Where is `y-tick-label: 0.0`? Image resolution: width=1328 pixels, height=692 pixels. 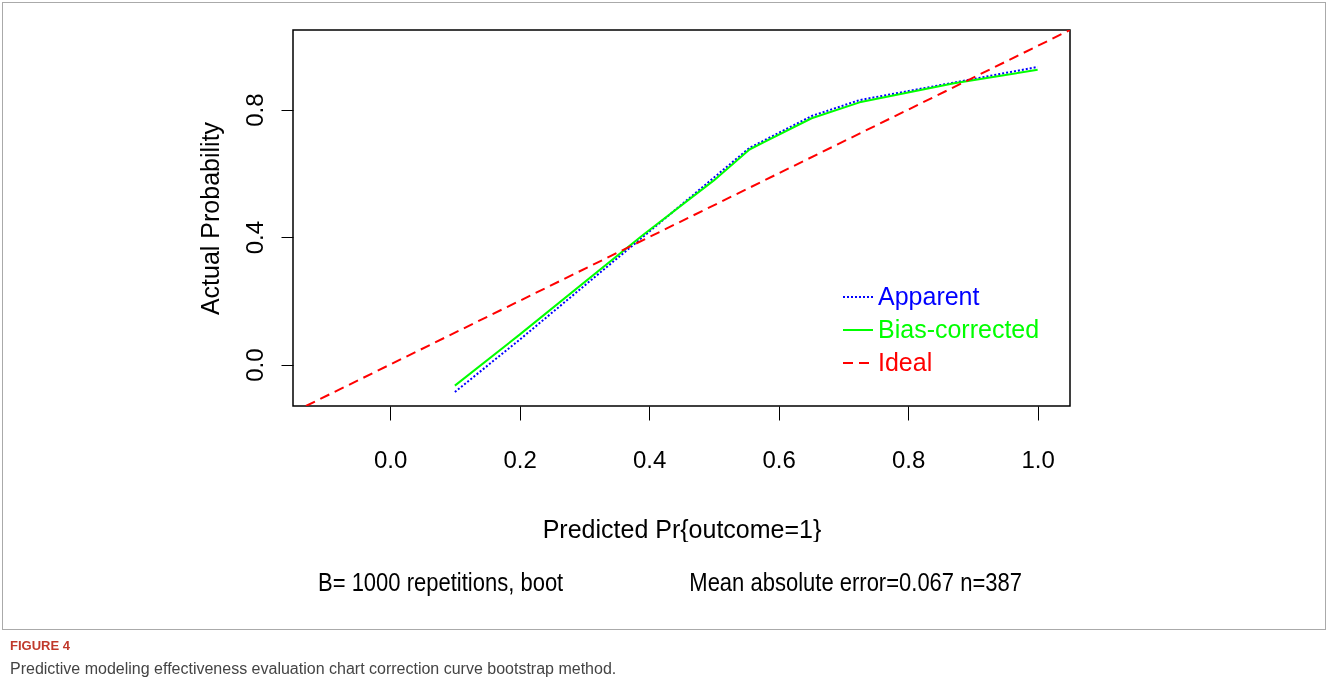
y-tick-label: 0.0 is located at coordinates (254, 365).